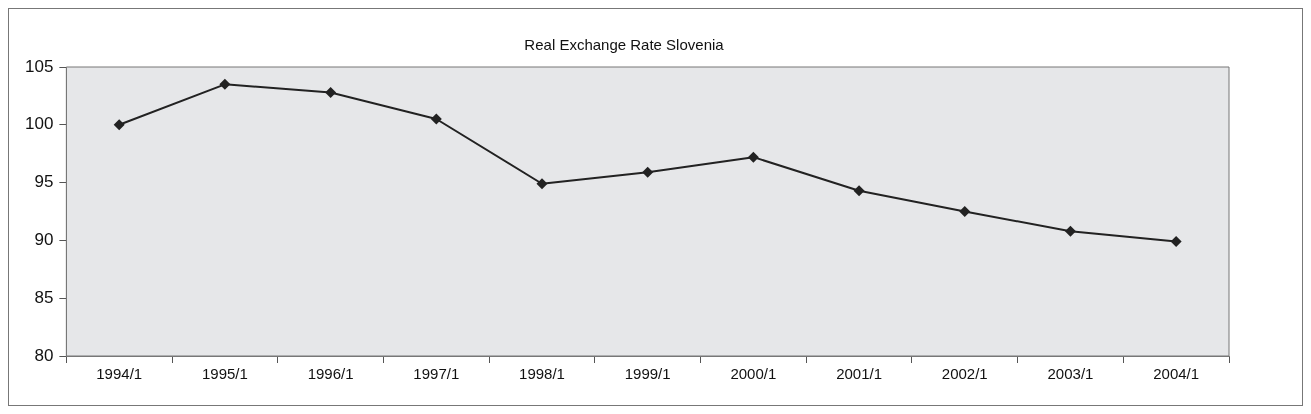 This screenshot has height=414, width=1311. What do you see at coordinates (1176, 374) in the screenshot?
I see `x-tick-label: 2004/1` at bounding box center [1176, 374].